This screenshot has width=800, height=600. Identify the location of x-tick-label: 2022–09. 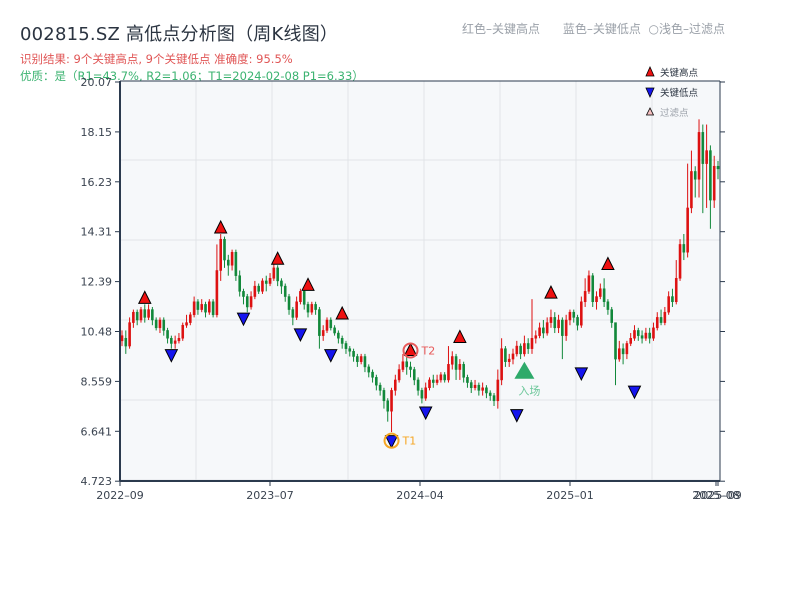
(120, 495).